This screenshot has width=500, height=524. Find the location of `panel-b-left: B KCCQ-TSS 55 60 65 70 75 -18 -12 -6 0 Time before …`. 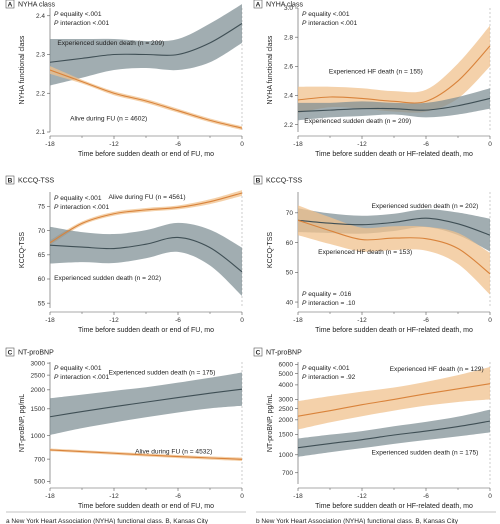

panel-b-left: B KCCQ-TSS 55 60 65 70 75 -18 -12 -6 0 Time before … is located at coordinates (124, 254).